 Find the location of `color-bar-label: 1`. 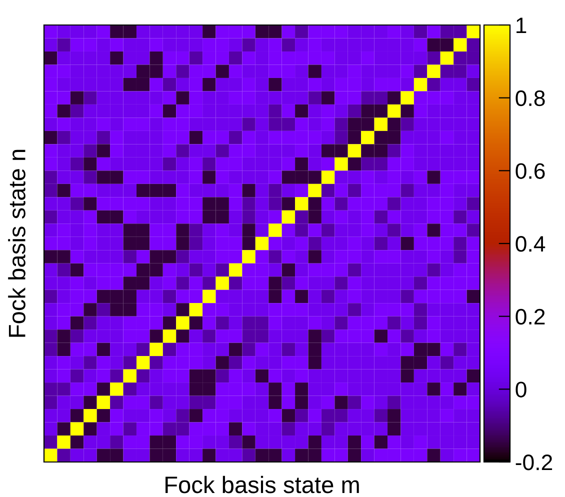

color-bar-label: 1 is located at coordinates (521, 26).